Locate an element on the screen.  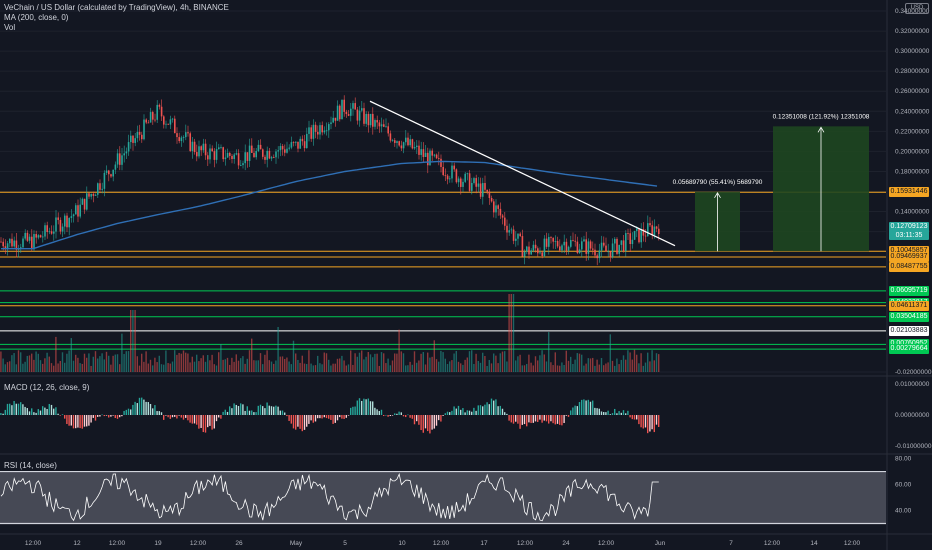
macd-legend: MACD (12, 26, close, 9) is located at coordinates (47, 387).